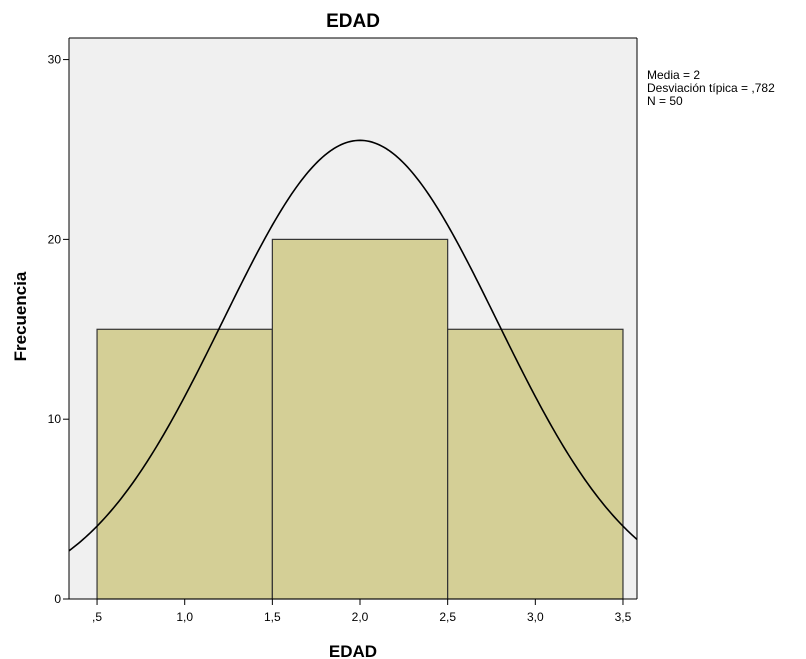  What do you see at coordinates (97, 617) in the screenshot?
I see `x-tick-label: ,5` at bounding box center [97, 617].